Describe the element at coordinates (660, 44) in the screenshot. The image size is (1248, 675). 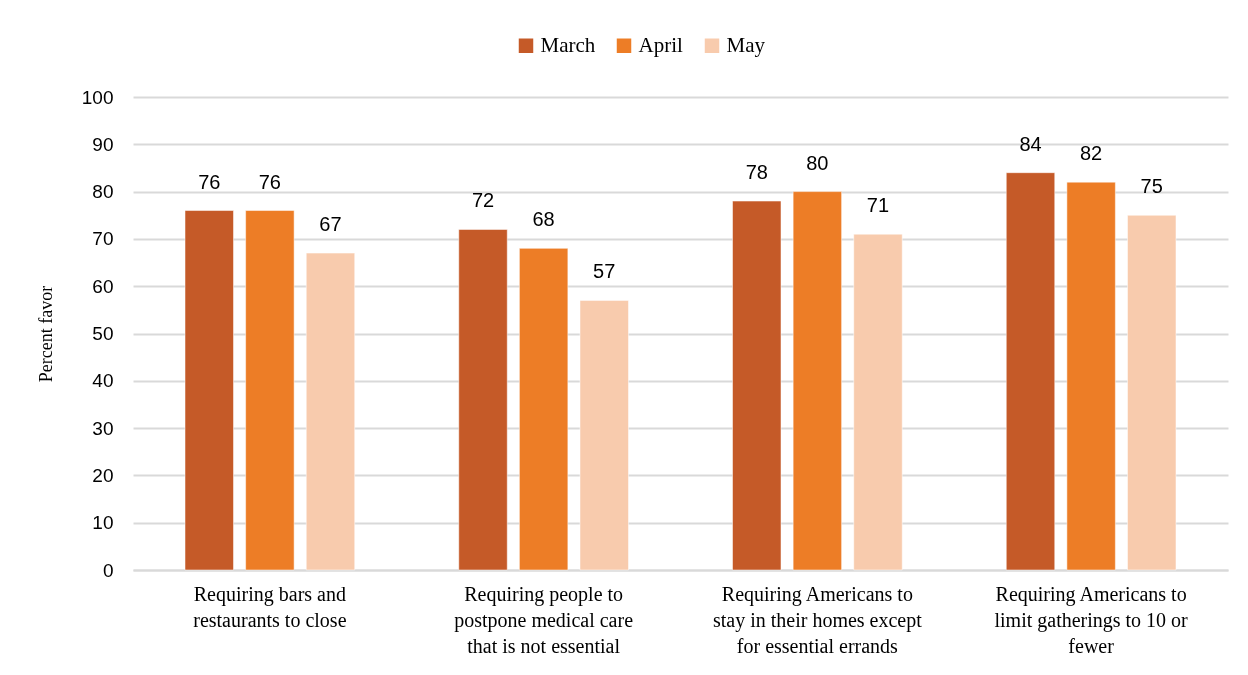
I see `legend-label: April` at that location.